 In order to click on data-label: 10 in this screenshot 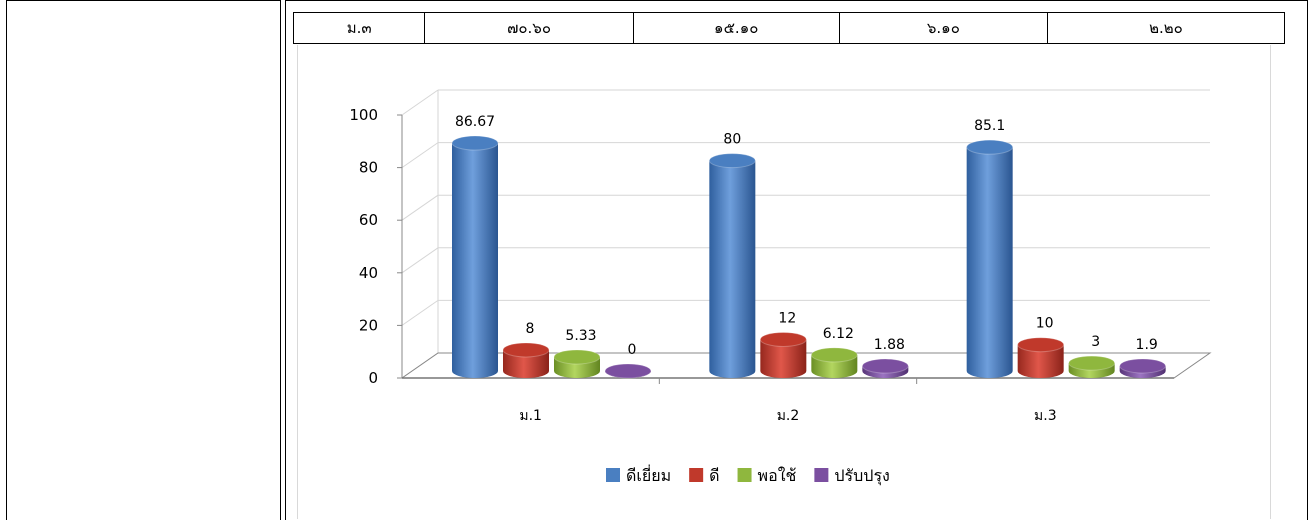, I will do `click(1045, 324)`.